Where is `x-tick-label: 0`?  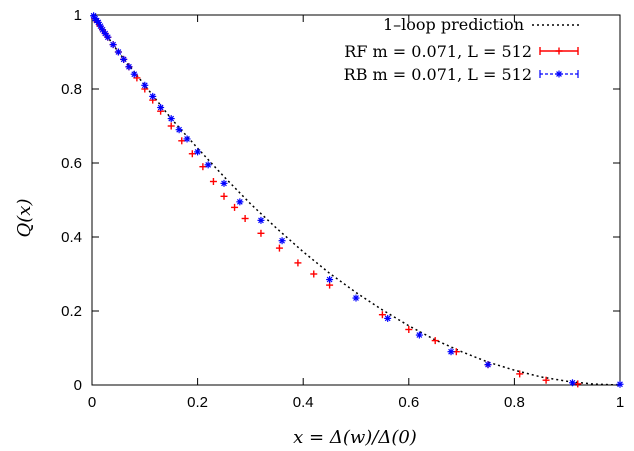 x-tick-label: 0 is located at coordinates (92, 402).